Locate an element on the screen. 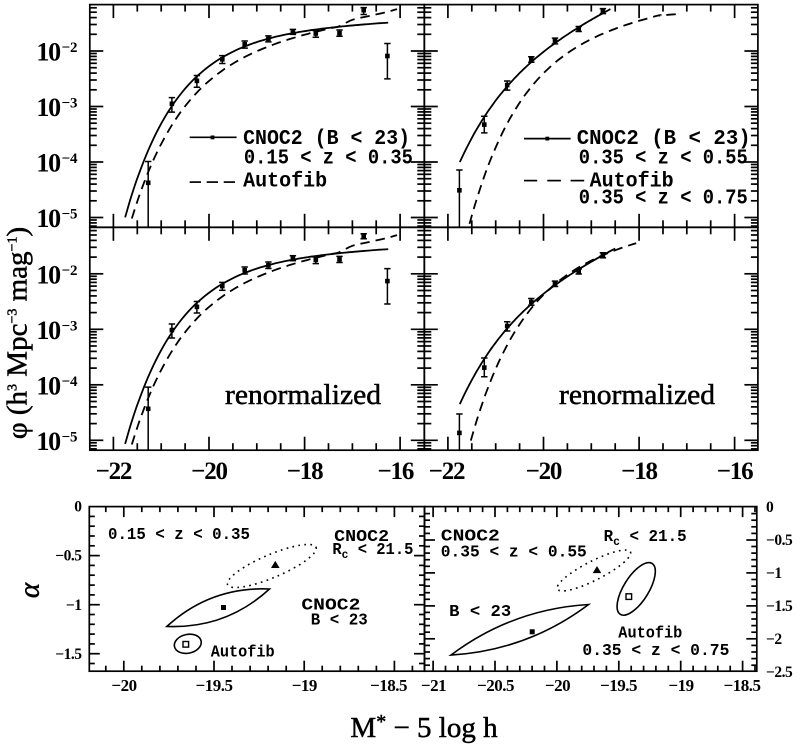 The height and width of the screenshot is (746, 803). svg-text: φ (h3 Mpc−3 mag−1) is located at coordinates (18, 333).